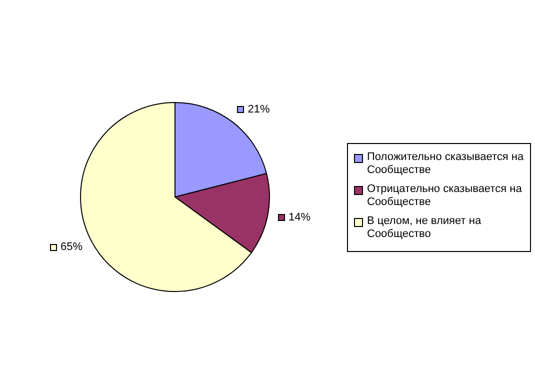  I want to click on data-label: 21%, so click(259, 110).